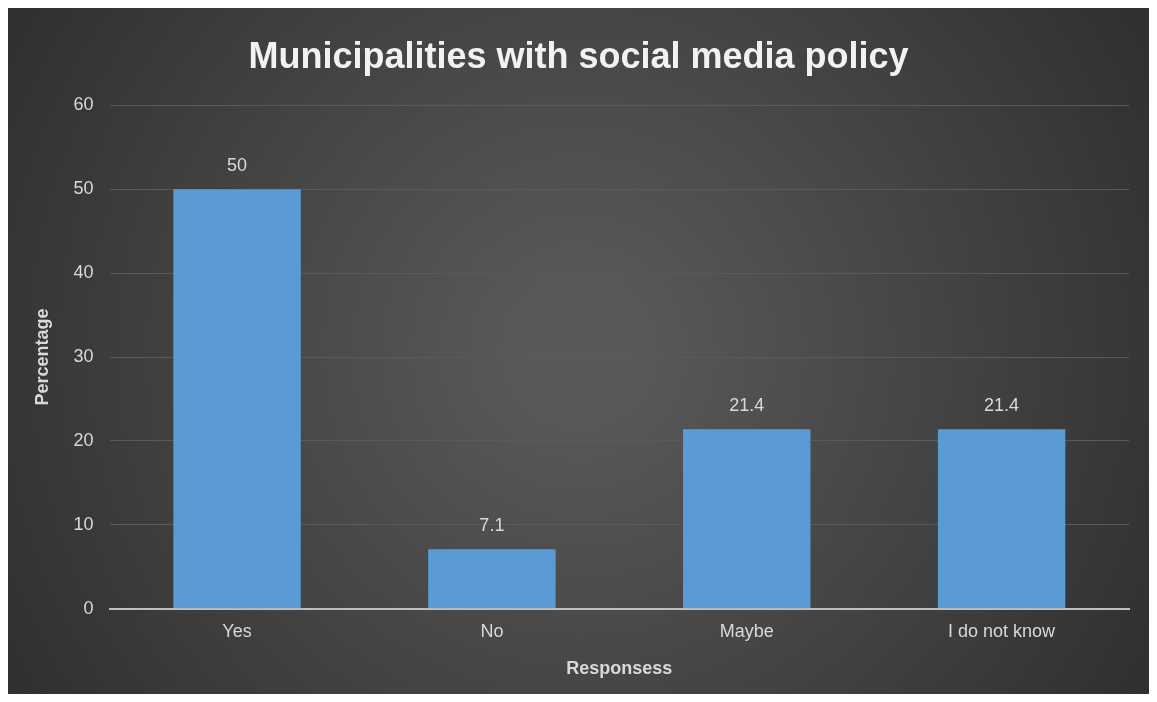 The width and height of the screenshot is (1157, 702). I want to click on y-tick-label: 20, so click(83, 439).